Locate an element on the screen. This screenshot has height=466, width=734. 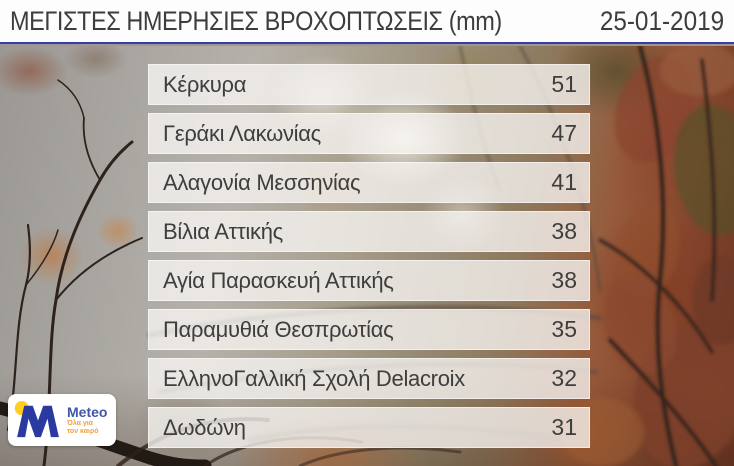
station-name: Δωδώνη is located at coordinates (204, 427).